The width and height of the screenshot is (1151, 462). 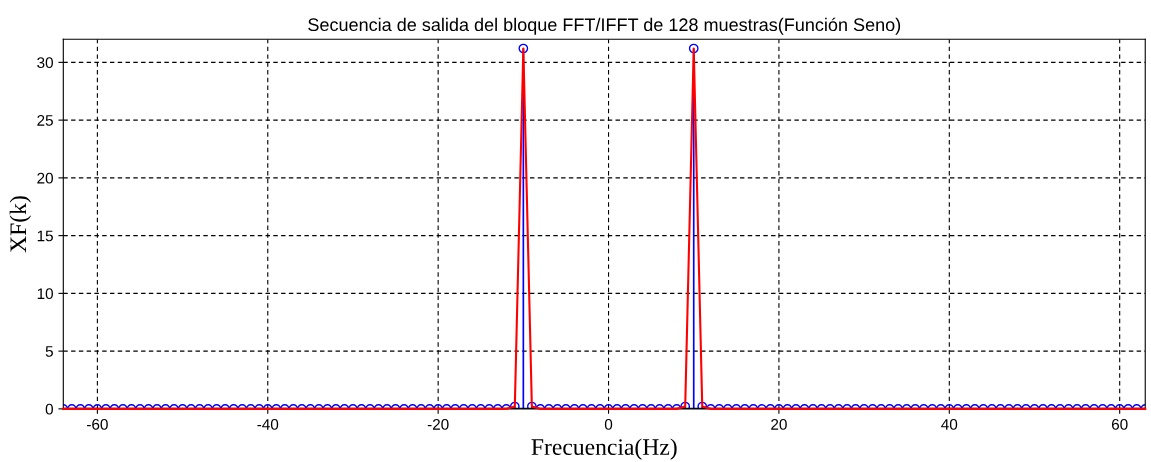 I want to click on x-tick-label: -40, so click(x=268, y=424).